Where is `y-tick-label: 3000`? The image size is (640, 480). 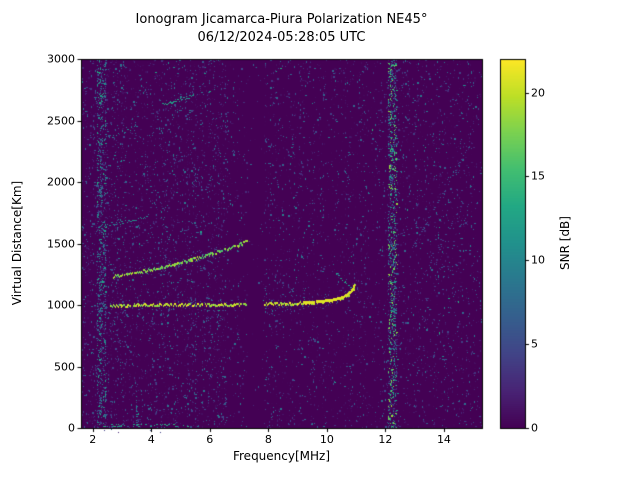
y-tick-label: 3000 is located at coordinates (61, 59).